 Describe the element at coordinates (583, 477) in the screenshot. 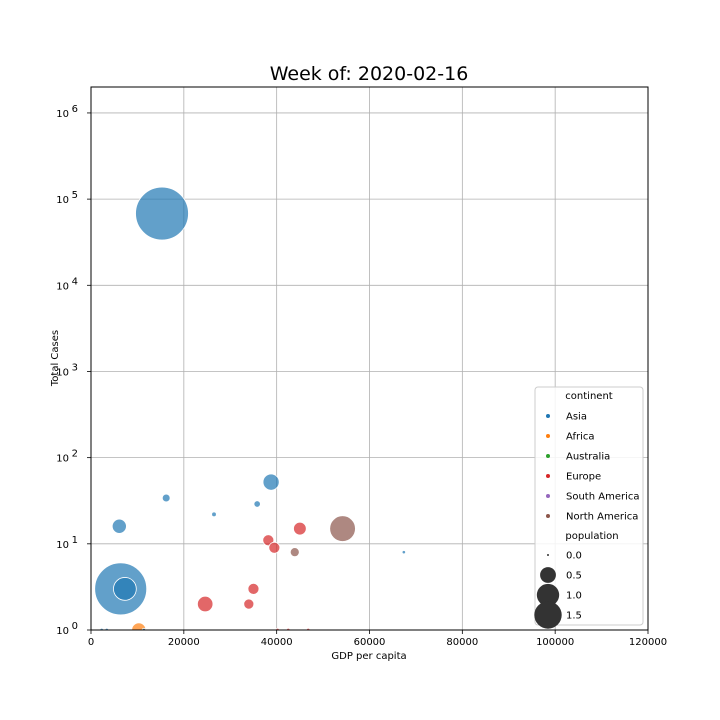

I see `legend-label: Europe` at that location.